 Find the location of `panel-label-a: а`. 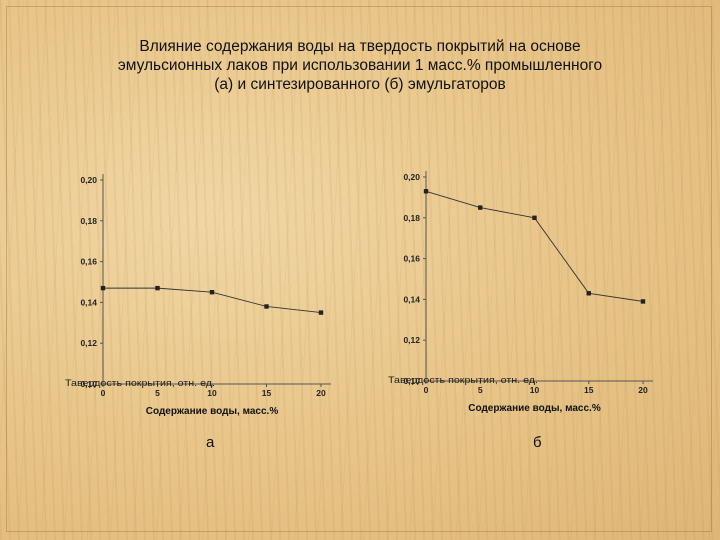

panel-label-a: а is located at coordinates (210, 442).